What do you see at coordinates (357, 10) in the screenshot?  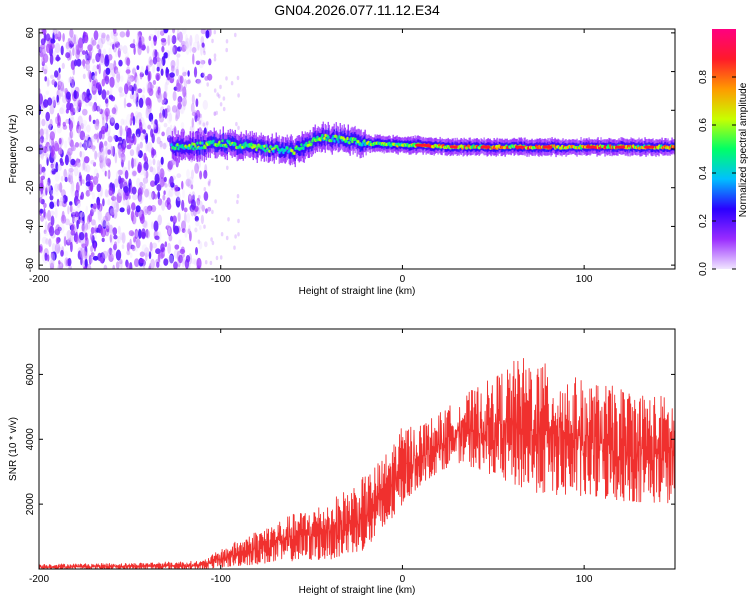 I see `chart-title: GN04.2026.077.11.12.E34` at bounding box center [357, 10].